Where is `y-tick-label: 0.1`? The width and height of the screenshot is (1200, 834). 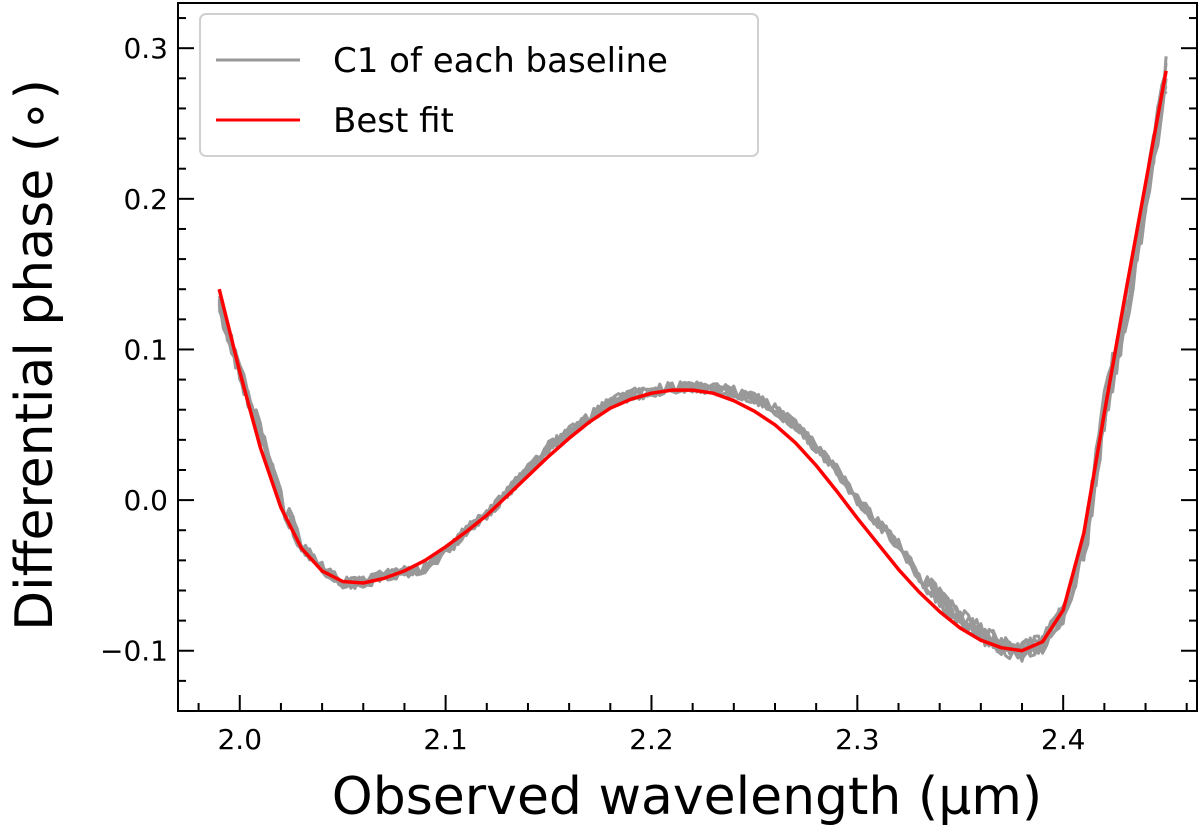 y-tick-label: 0.1 is located at coordinates (145, 349).